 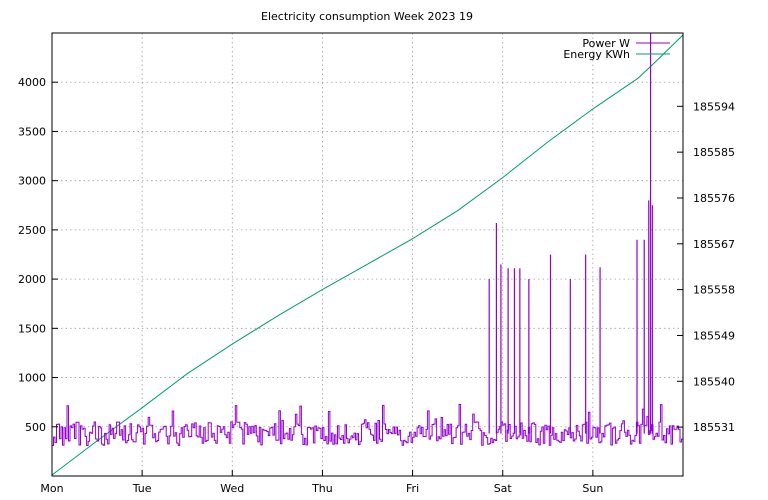 What do you see at coordinates (596, 54) in the screenshot?
I see `legend-label-energy: Energy KWh` at bounding box center [596, 54].